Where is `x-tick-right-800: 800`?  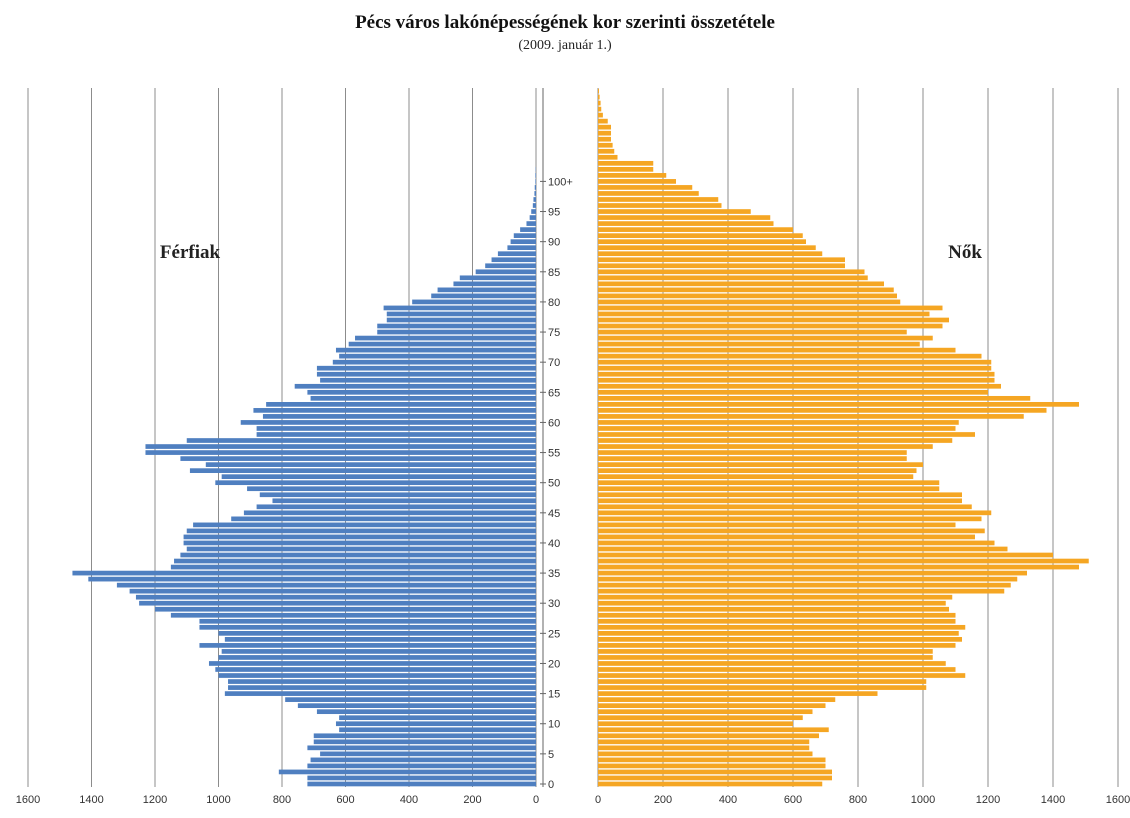
x-tick-right-800: 800 is located at coordinates (858, 800).